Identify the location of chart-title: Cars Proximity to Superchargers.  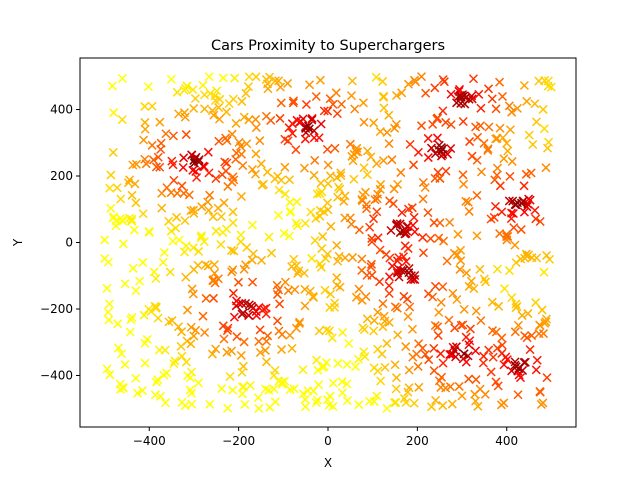
(328, 46).